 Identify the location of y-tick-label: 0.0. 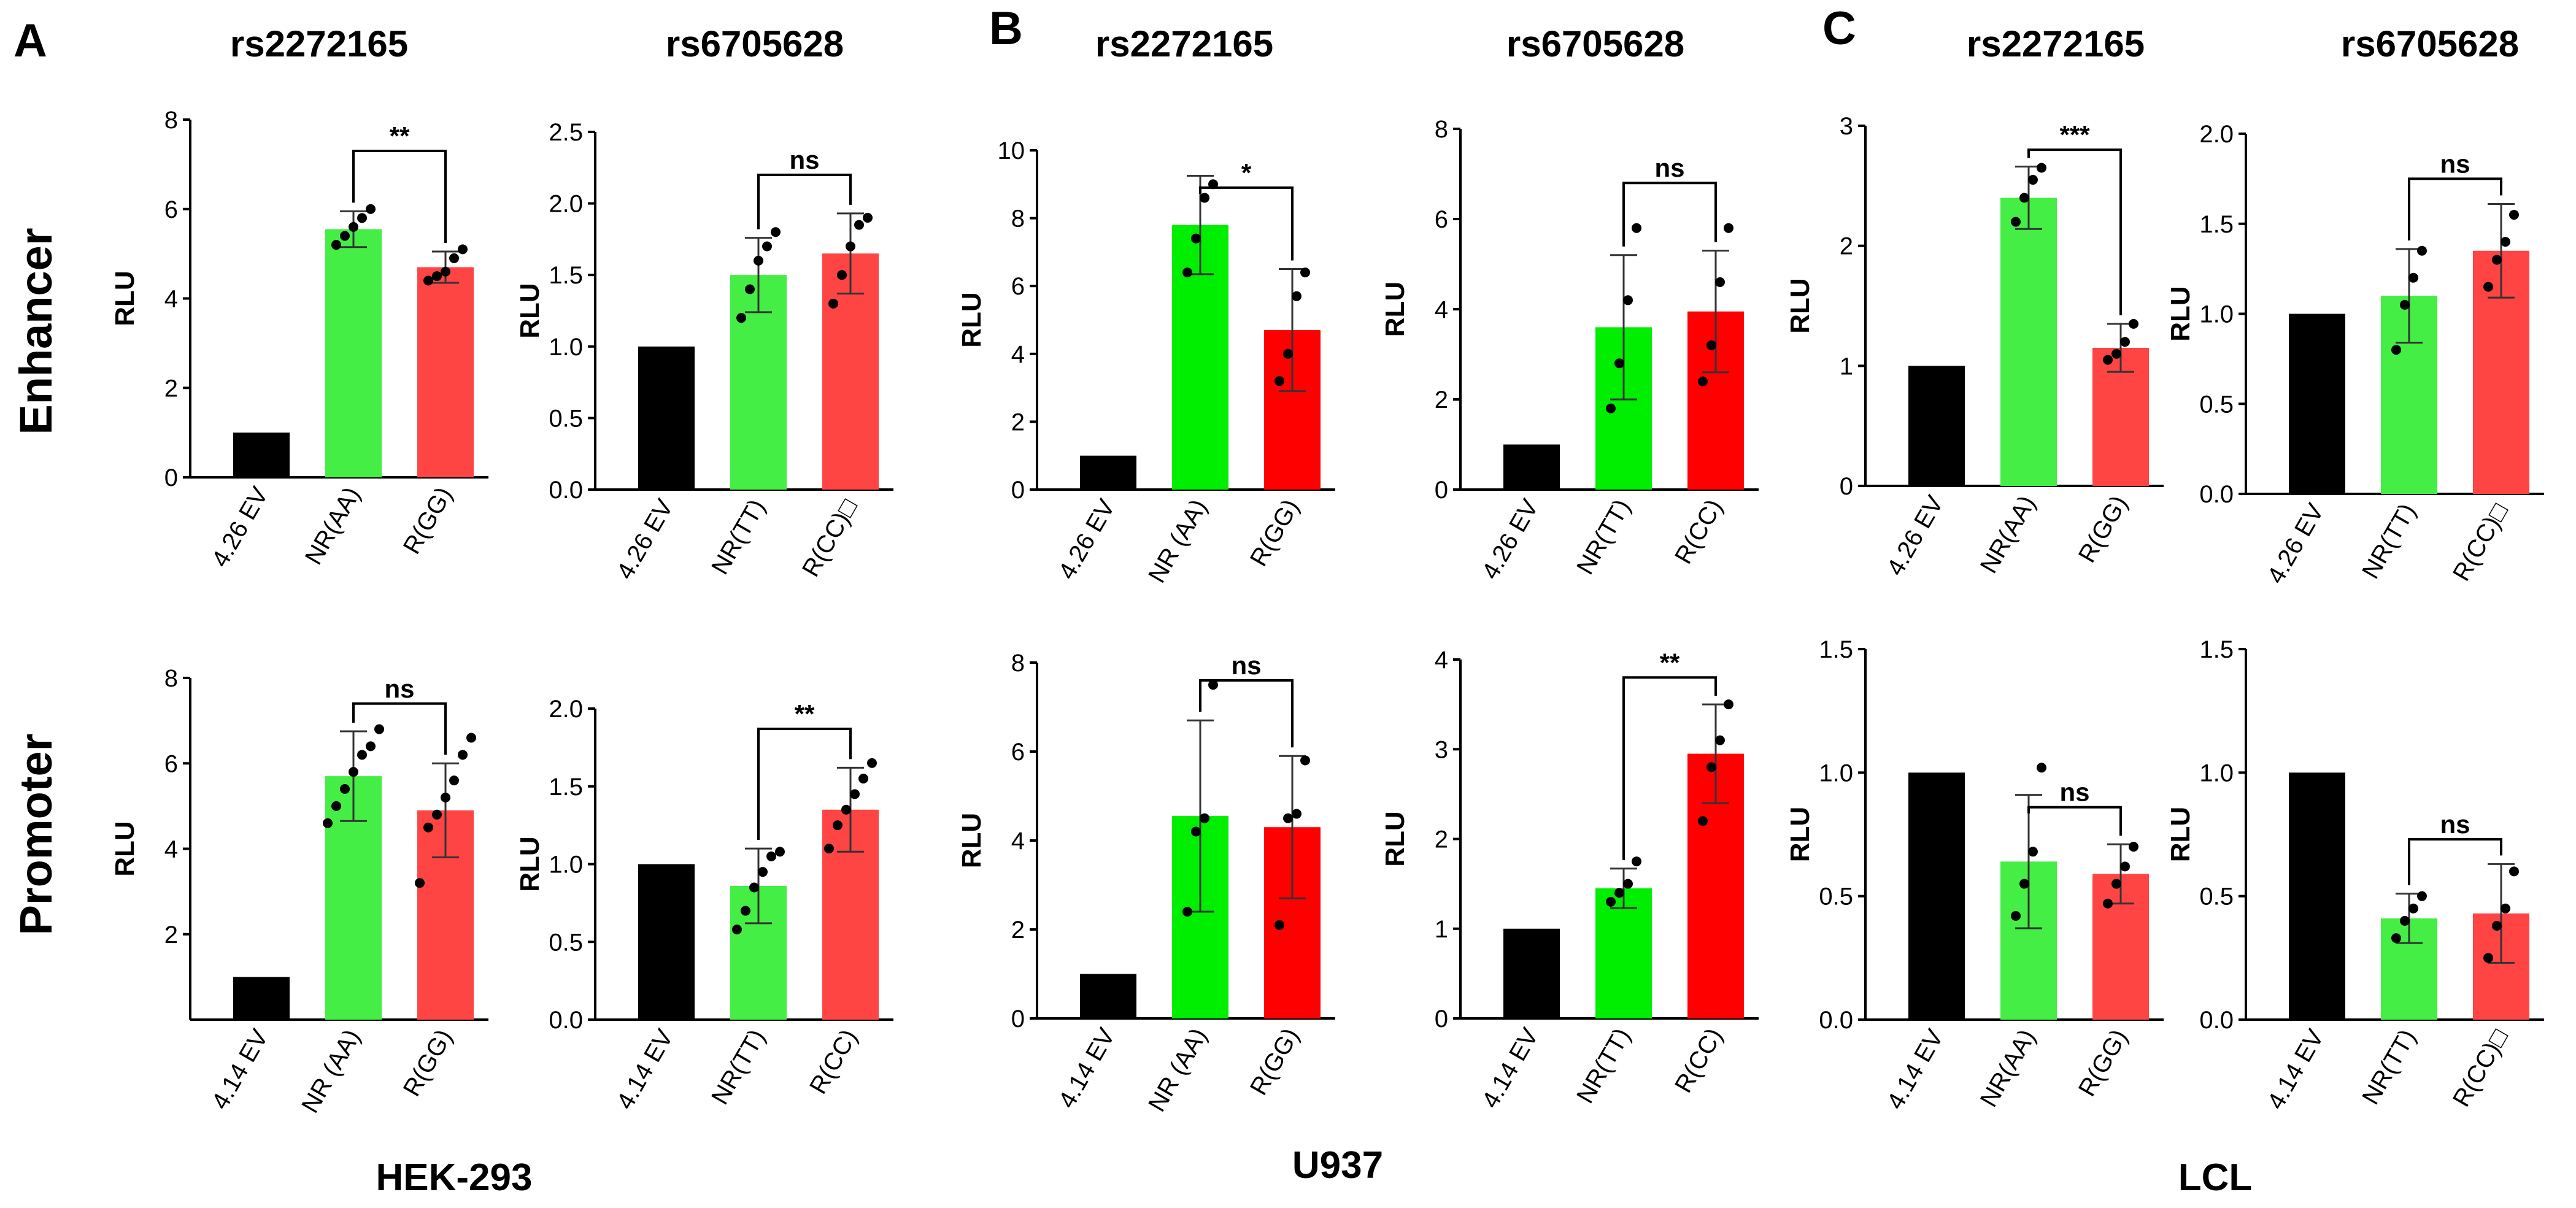
(566, 1021).